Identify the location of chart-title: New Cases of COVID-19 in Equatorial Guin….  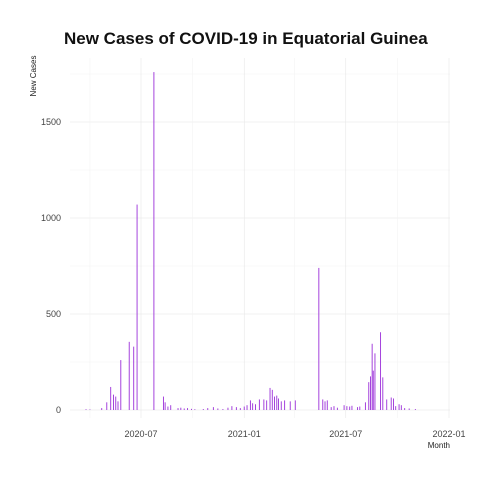
(246, 38).